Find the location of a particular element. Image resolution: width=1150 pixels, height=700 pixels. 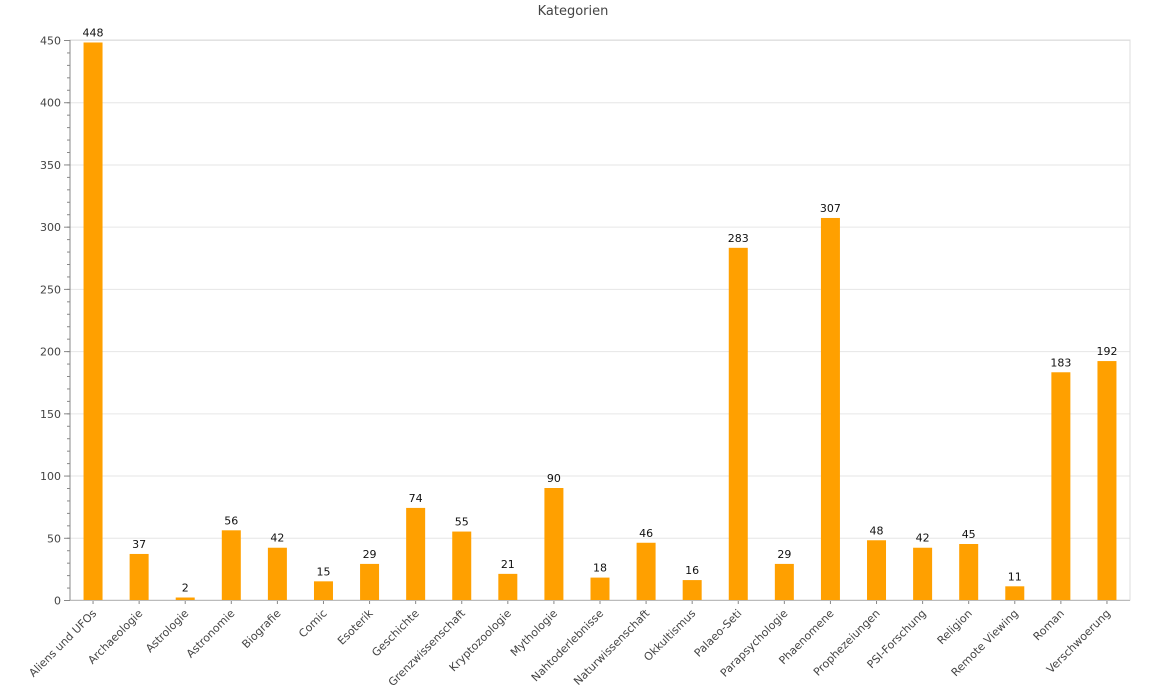

y-tick-label: 0 is located at coordinates (57, 601).